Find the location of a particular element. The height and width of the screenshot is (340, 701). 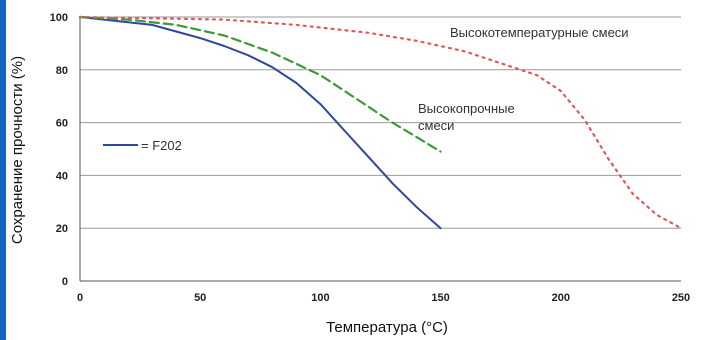

y-tick-label: 100 is located at coordinates (59, 18).